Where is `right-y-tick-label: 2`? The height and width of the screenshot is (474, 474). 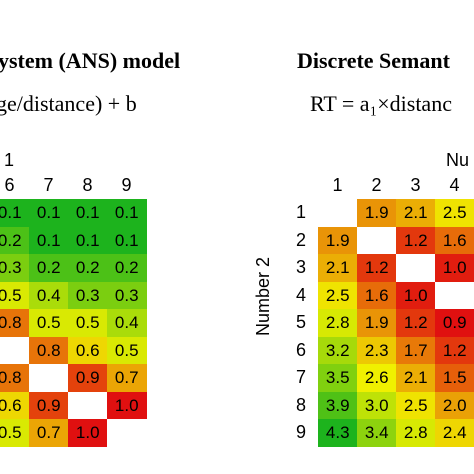
right-y-tick-label: 2 is located at coordinates (301, 239).